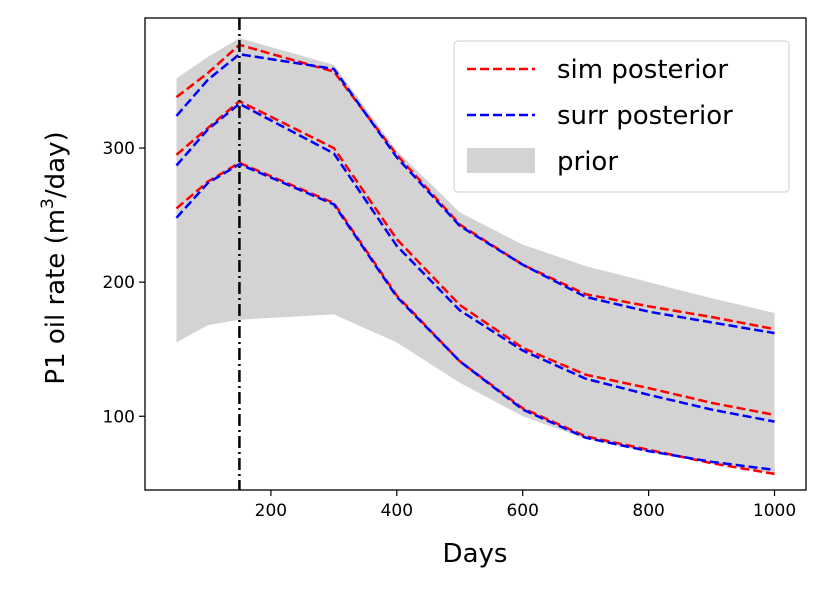 The image size is (830, 598). Describe the element at coordinates (587, 162) in the screenshot. I see `legend-prior-label: prior` at that location.